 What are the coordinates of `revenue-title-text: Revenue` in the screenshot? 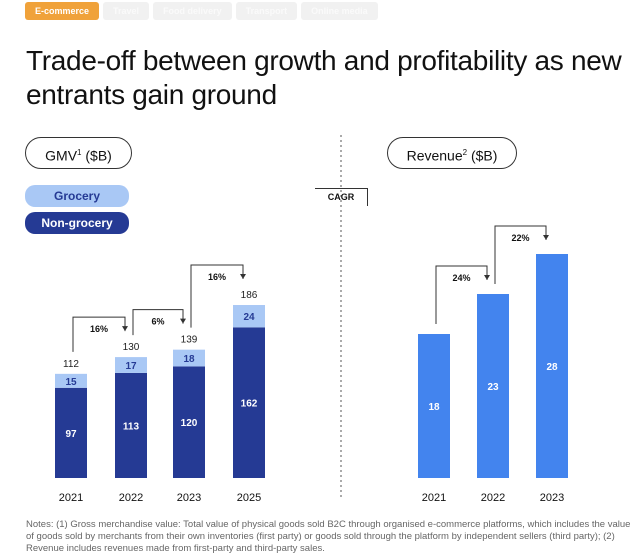 It's located at (434, 155).